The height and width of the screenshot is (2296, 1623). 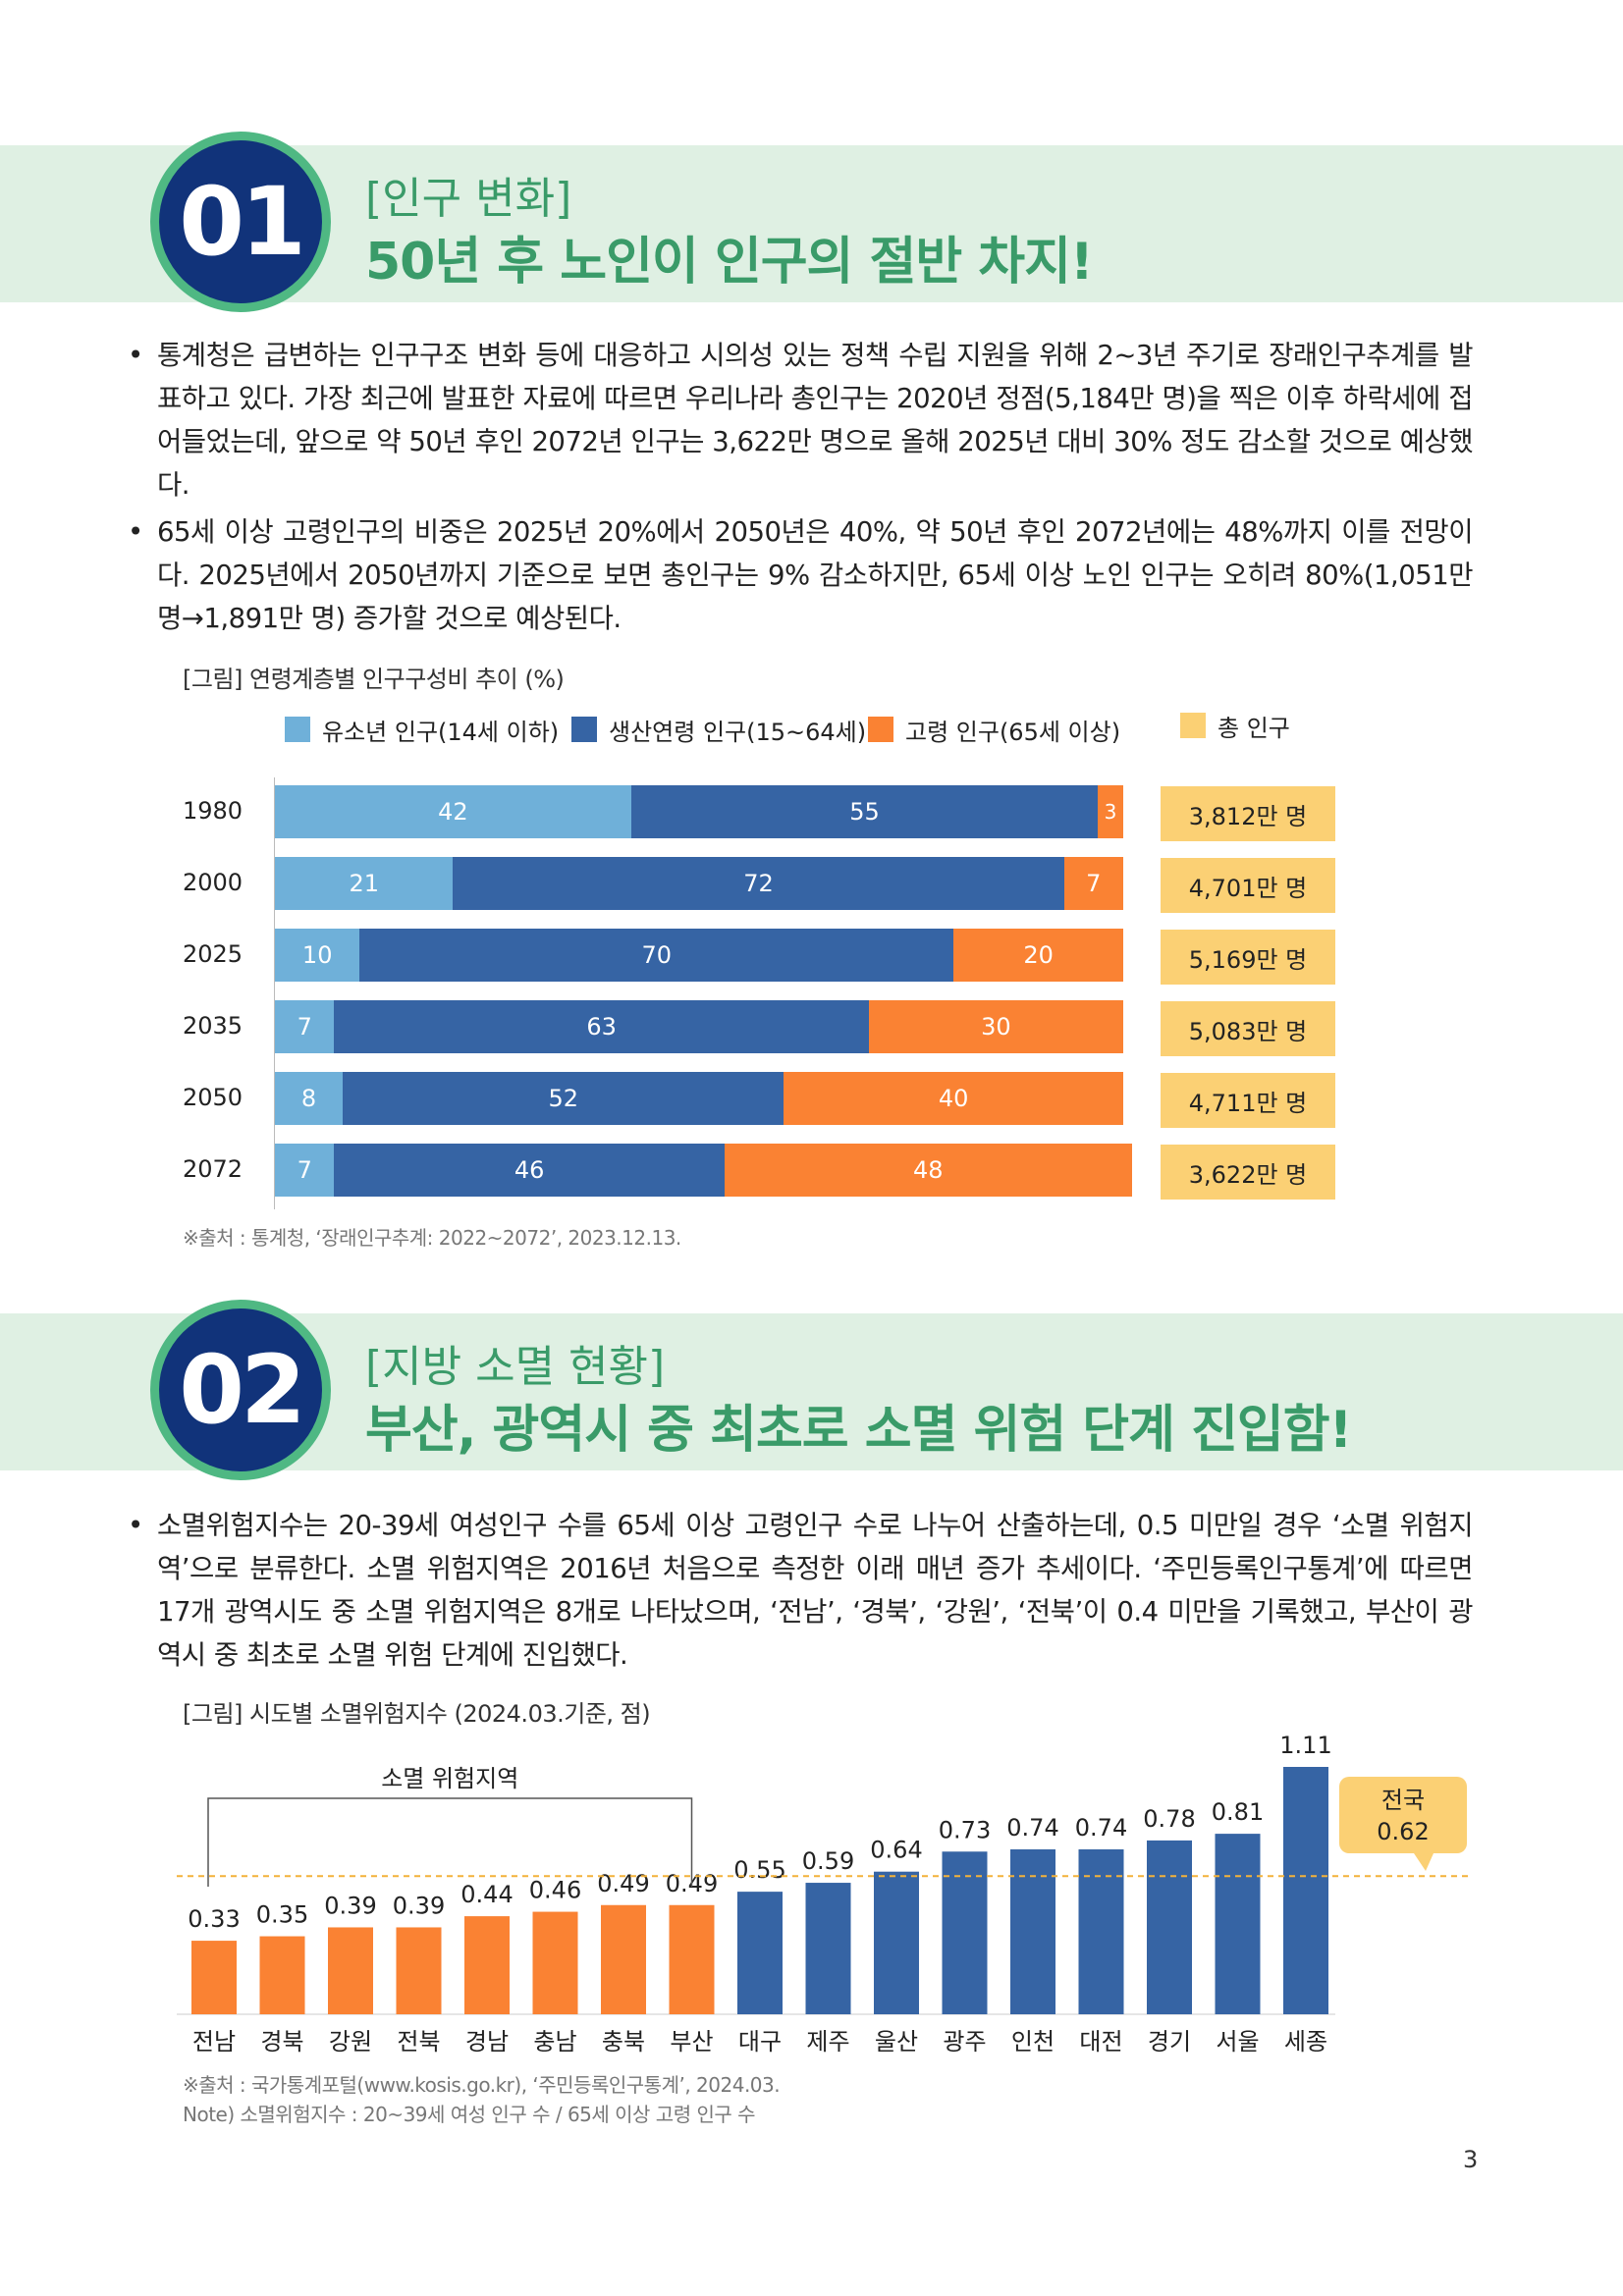 What do you see at coordinates (1306, 2042) in the screenshot?
I see `figure2-category-label: 세종` at bounding box center [1306, 2042].